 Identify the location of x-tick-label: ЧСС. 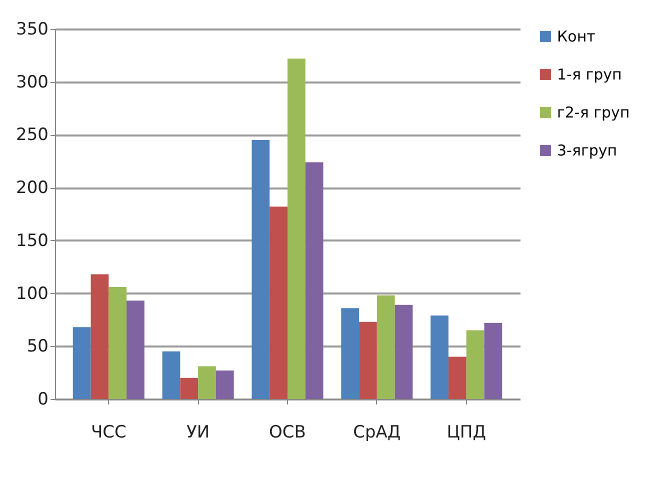
(108, 432).